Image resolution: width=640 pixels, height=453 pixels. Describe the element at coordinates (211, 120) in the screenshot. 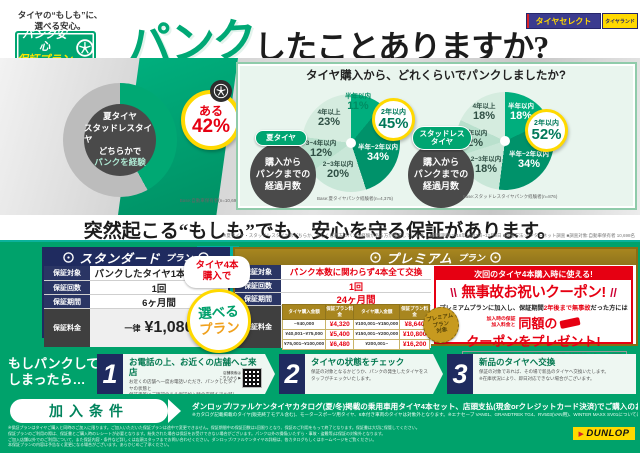

I see `experience-answer-callout: ある 42%` at that location.